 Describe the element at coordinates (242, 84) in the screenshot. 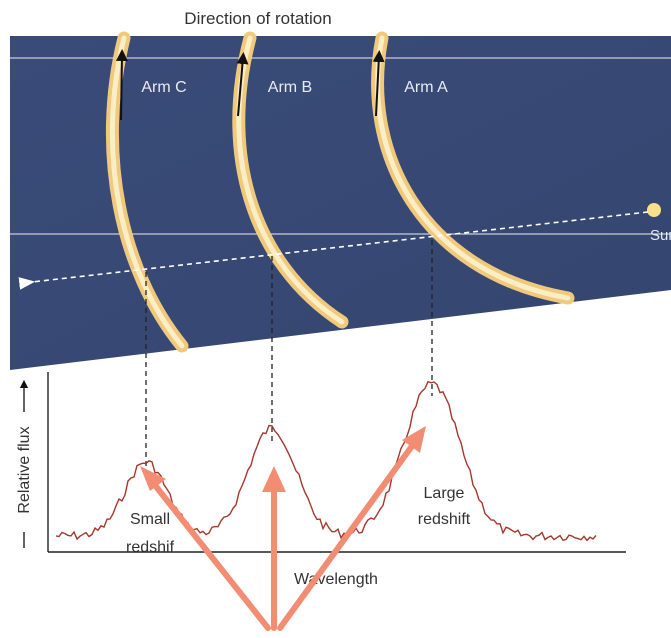

I see `arm-b-rotation-arrow` at that location.